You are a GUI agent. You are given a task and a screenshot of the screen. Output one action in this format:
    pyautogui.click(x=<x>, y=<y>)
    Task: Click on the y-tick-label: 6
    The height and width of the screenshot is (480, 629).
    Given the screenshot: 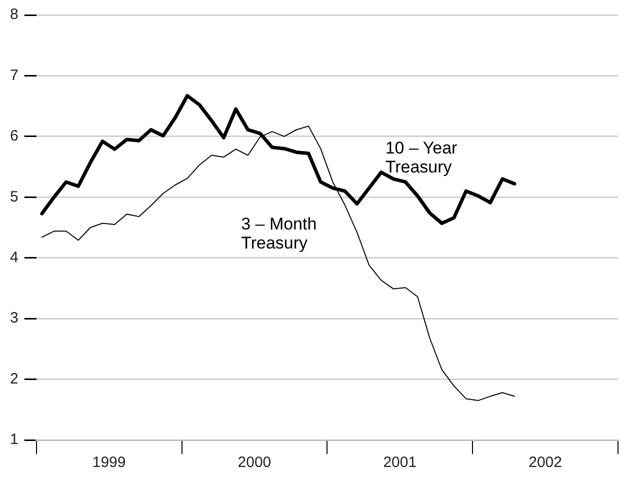 What is the action you would take?
    pyautogui.click(x=14, y=136)
    